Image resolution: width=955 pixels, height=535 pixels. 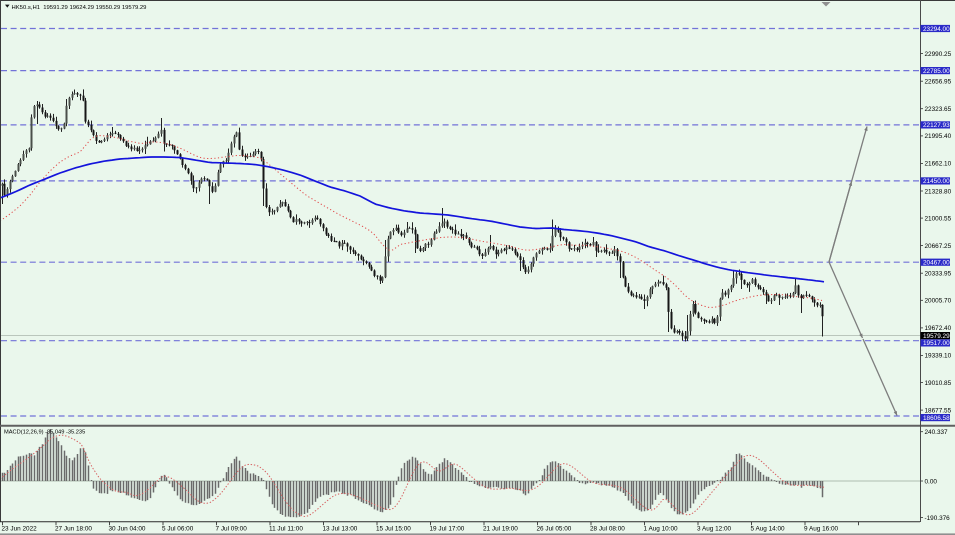 I want to click on svg-text: 5 Aug 14:00, so click(x=768, y=529).